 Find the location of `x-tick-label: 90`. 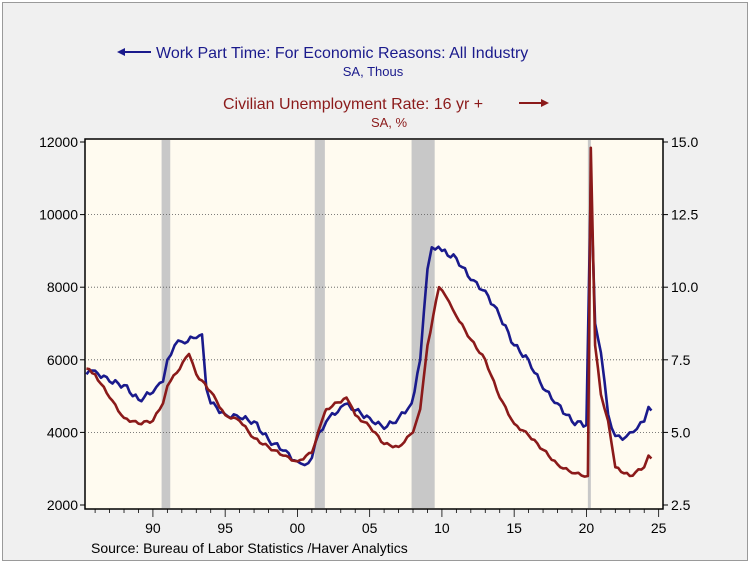

x-tick-label: 90 is located at coordinates (153, 528).